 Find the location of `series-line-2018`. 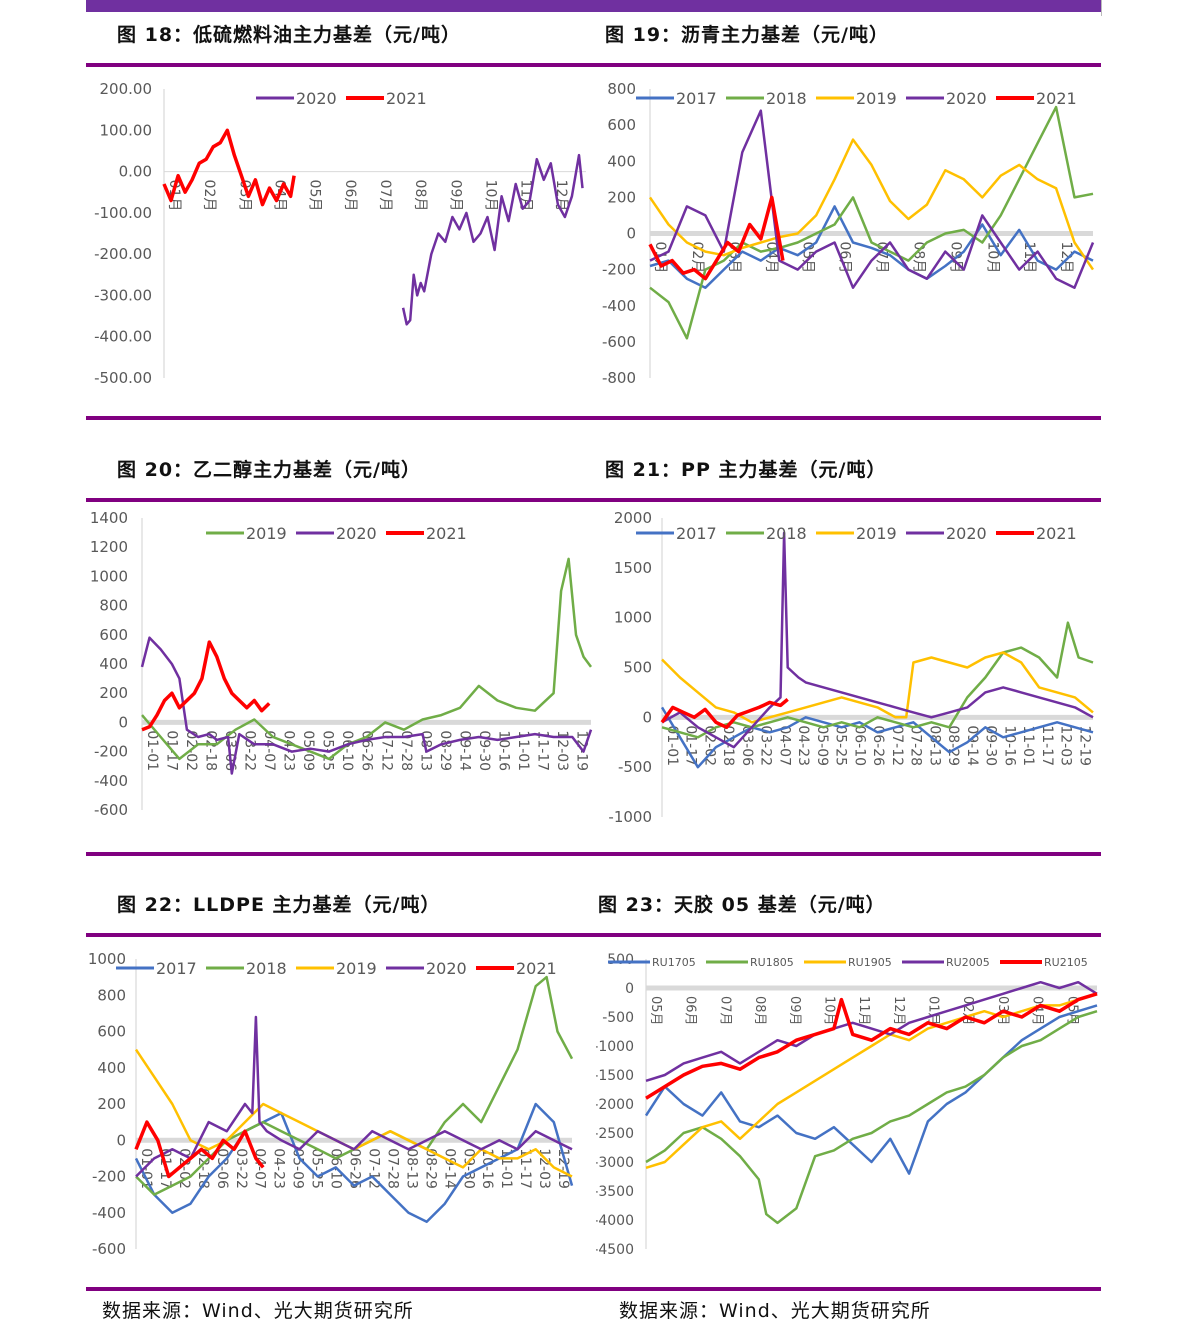

series-line-2018 is located at coordinates (871, 222).